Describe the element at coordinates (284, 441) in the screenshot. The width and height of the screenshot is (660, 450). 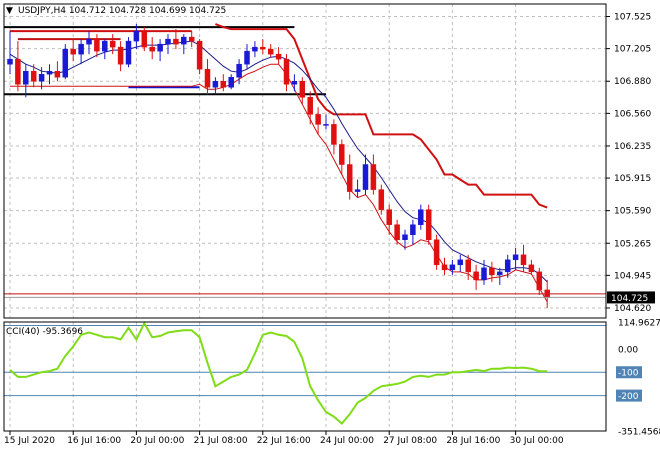
I see `time-tick-label: 22 Jul 16:00` at that location.